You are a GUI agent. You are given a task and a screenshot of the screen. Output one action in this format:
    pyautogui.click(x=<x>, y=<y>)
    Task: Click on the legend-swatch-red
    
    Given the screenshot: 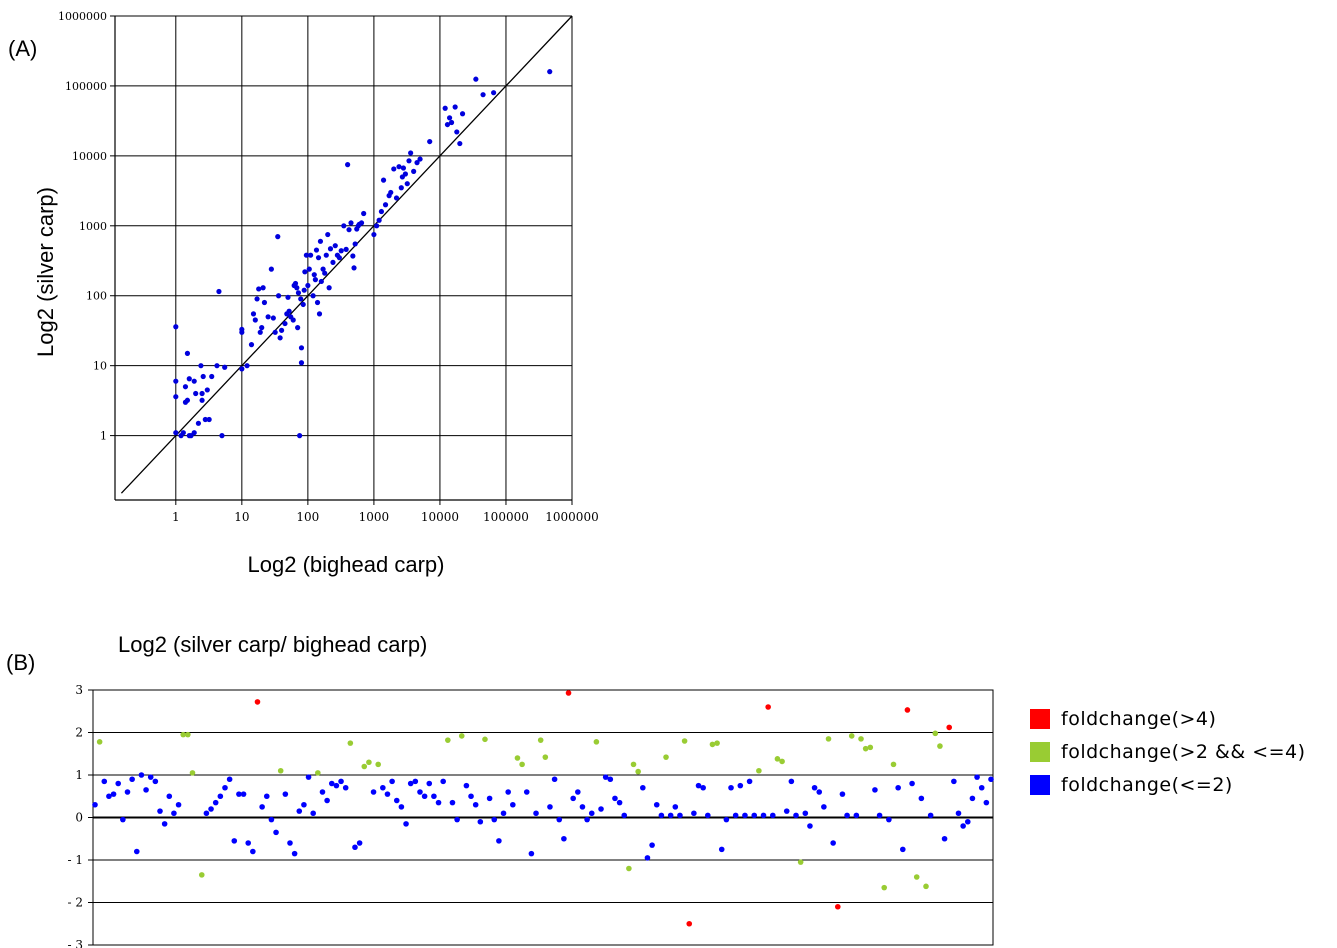 What is the action you would take?
    pyautogui.click(x=1040, y=719)
    